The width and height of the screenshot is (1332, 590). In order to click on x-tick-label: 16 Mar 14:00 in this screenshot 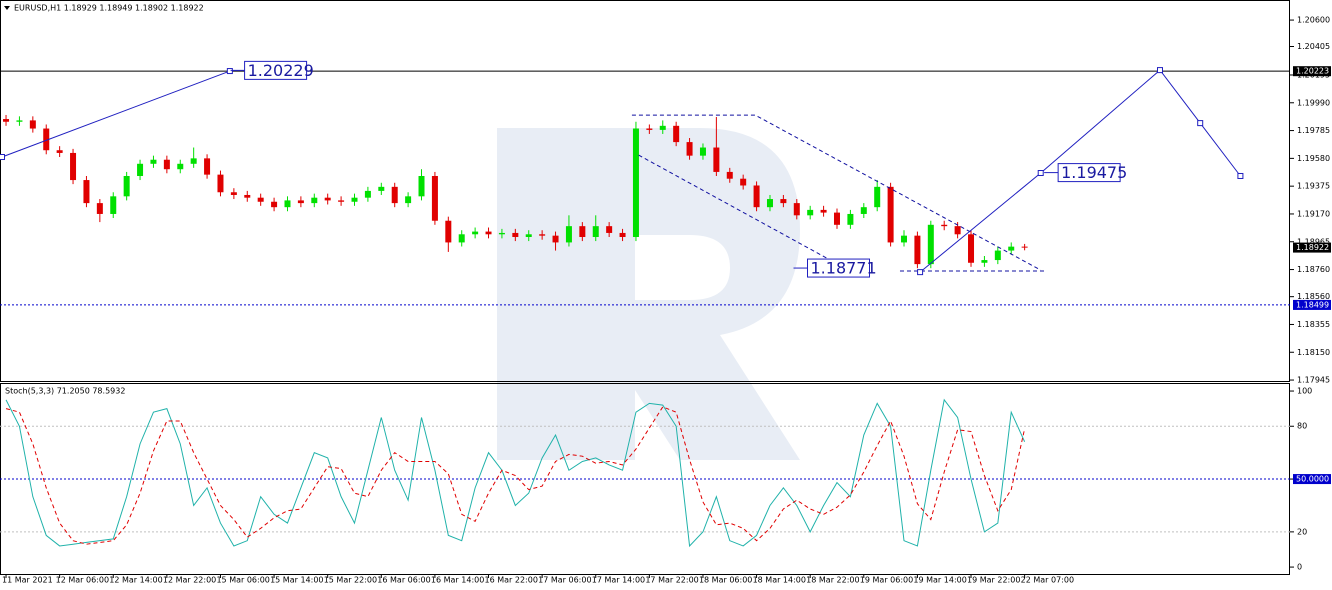, I will do `click(457, 580)`.